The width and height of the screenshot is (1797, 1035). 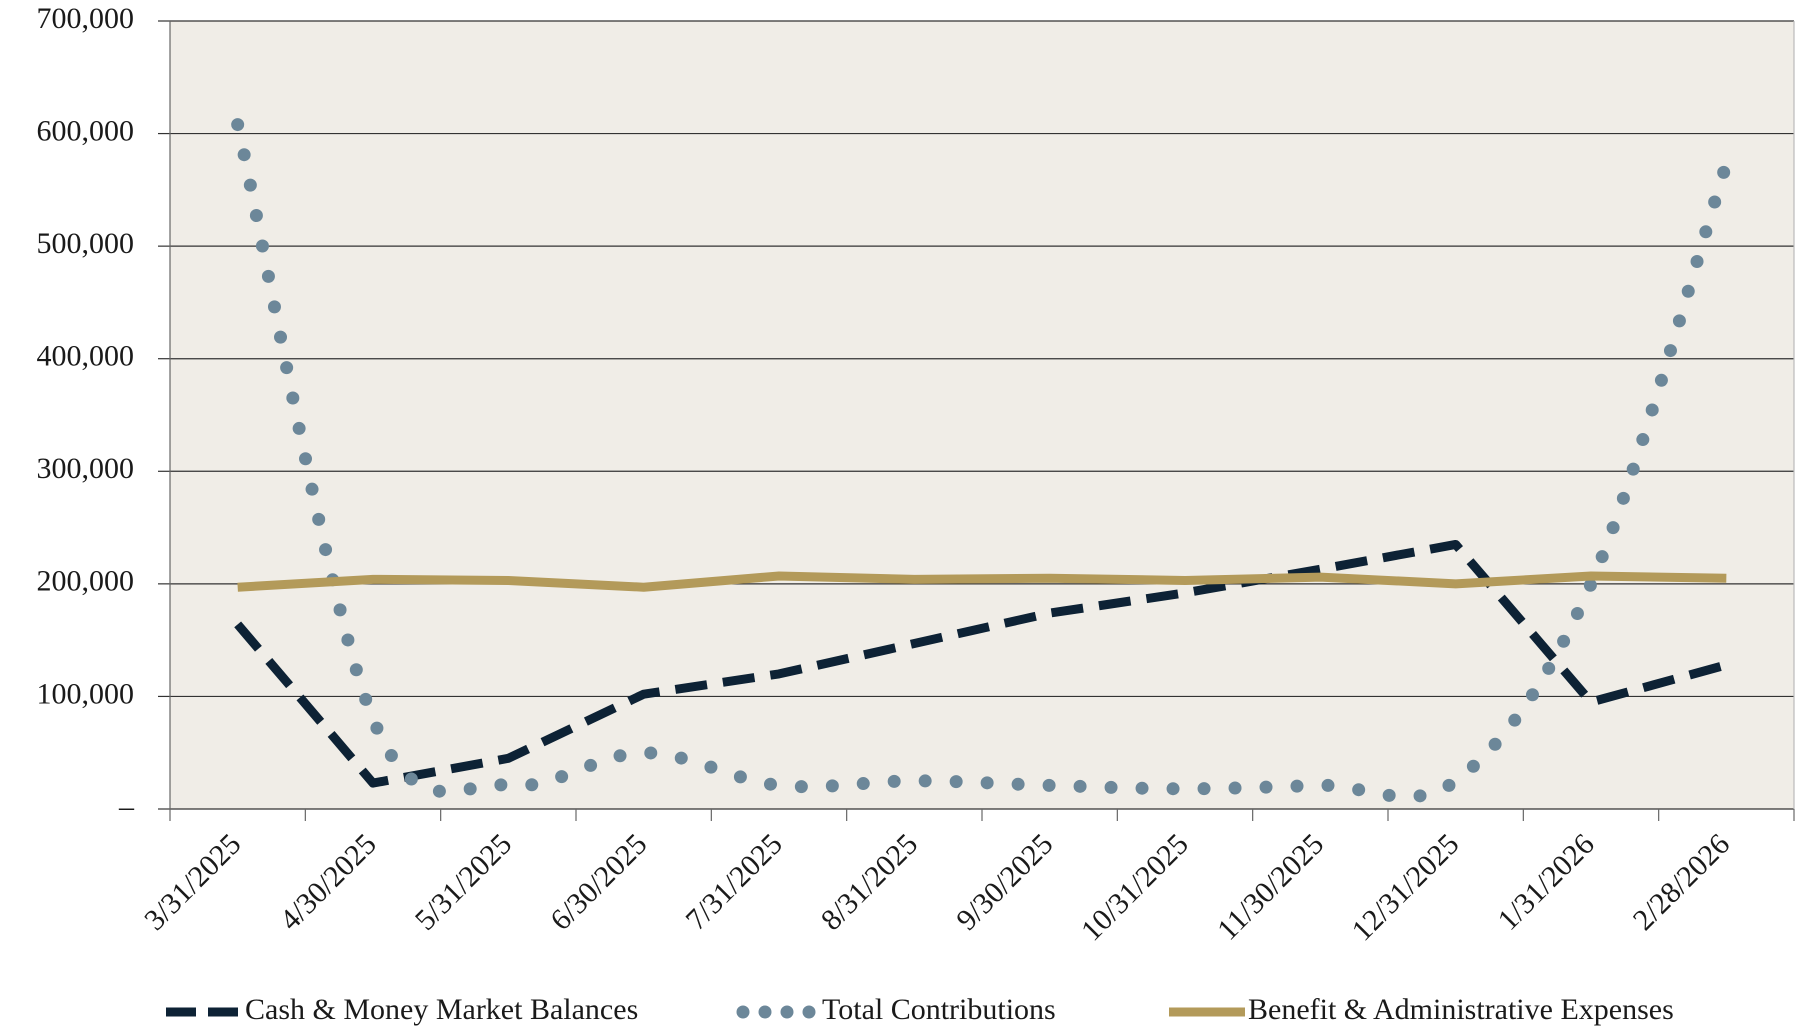 I want to click on x-tick-label: 9/30/2025, so click(x=1004, y=881).